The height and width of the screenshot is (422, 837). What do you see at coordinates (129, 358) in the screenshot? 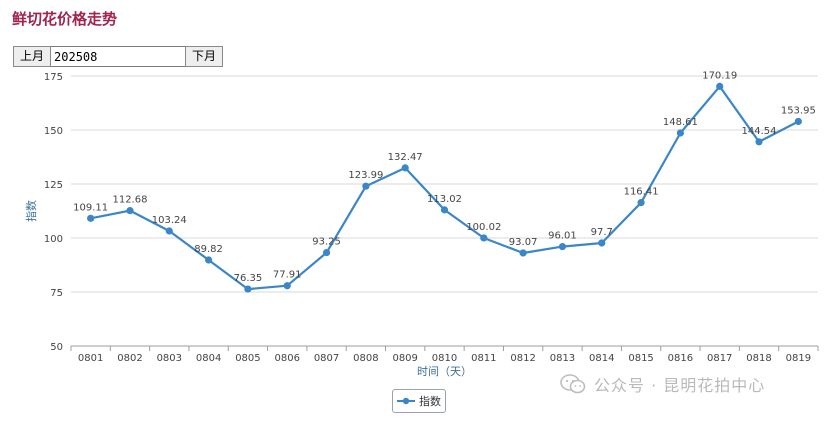
I see `x-tick-label: 0802` at bounding box center [129, 358].